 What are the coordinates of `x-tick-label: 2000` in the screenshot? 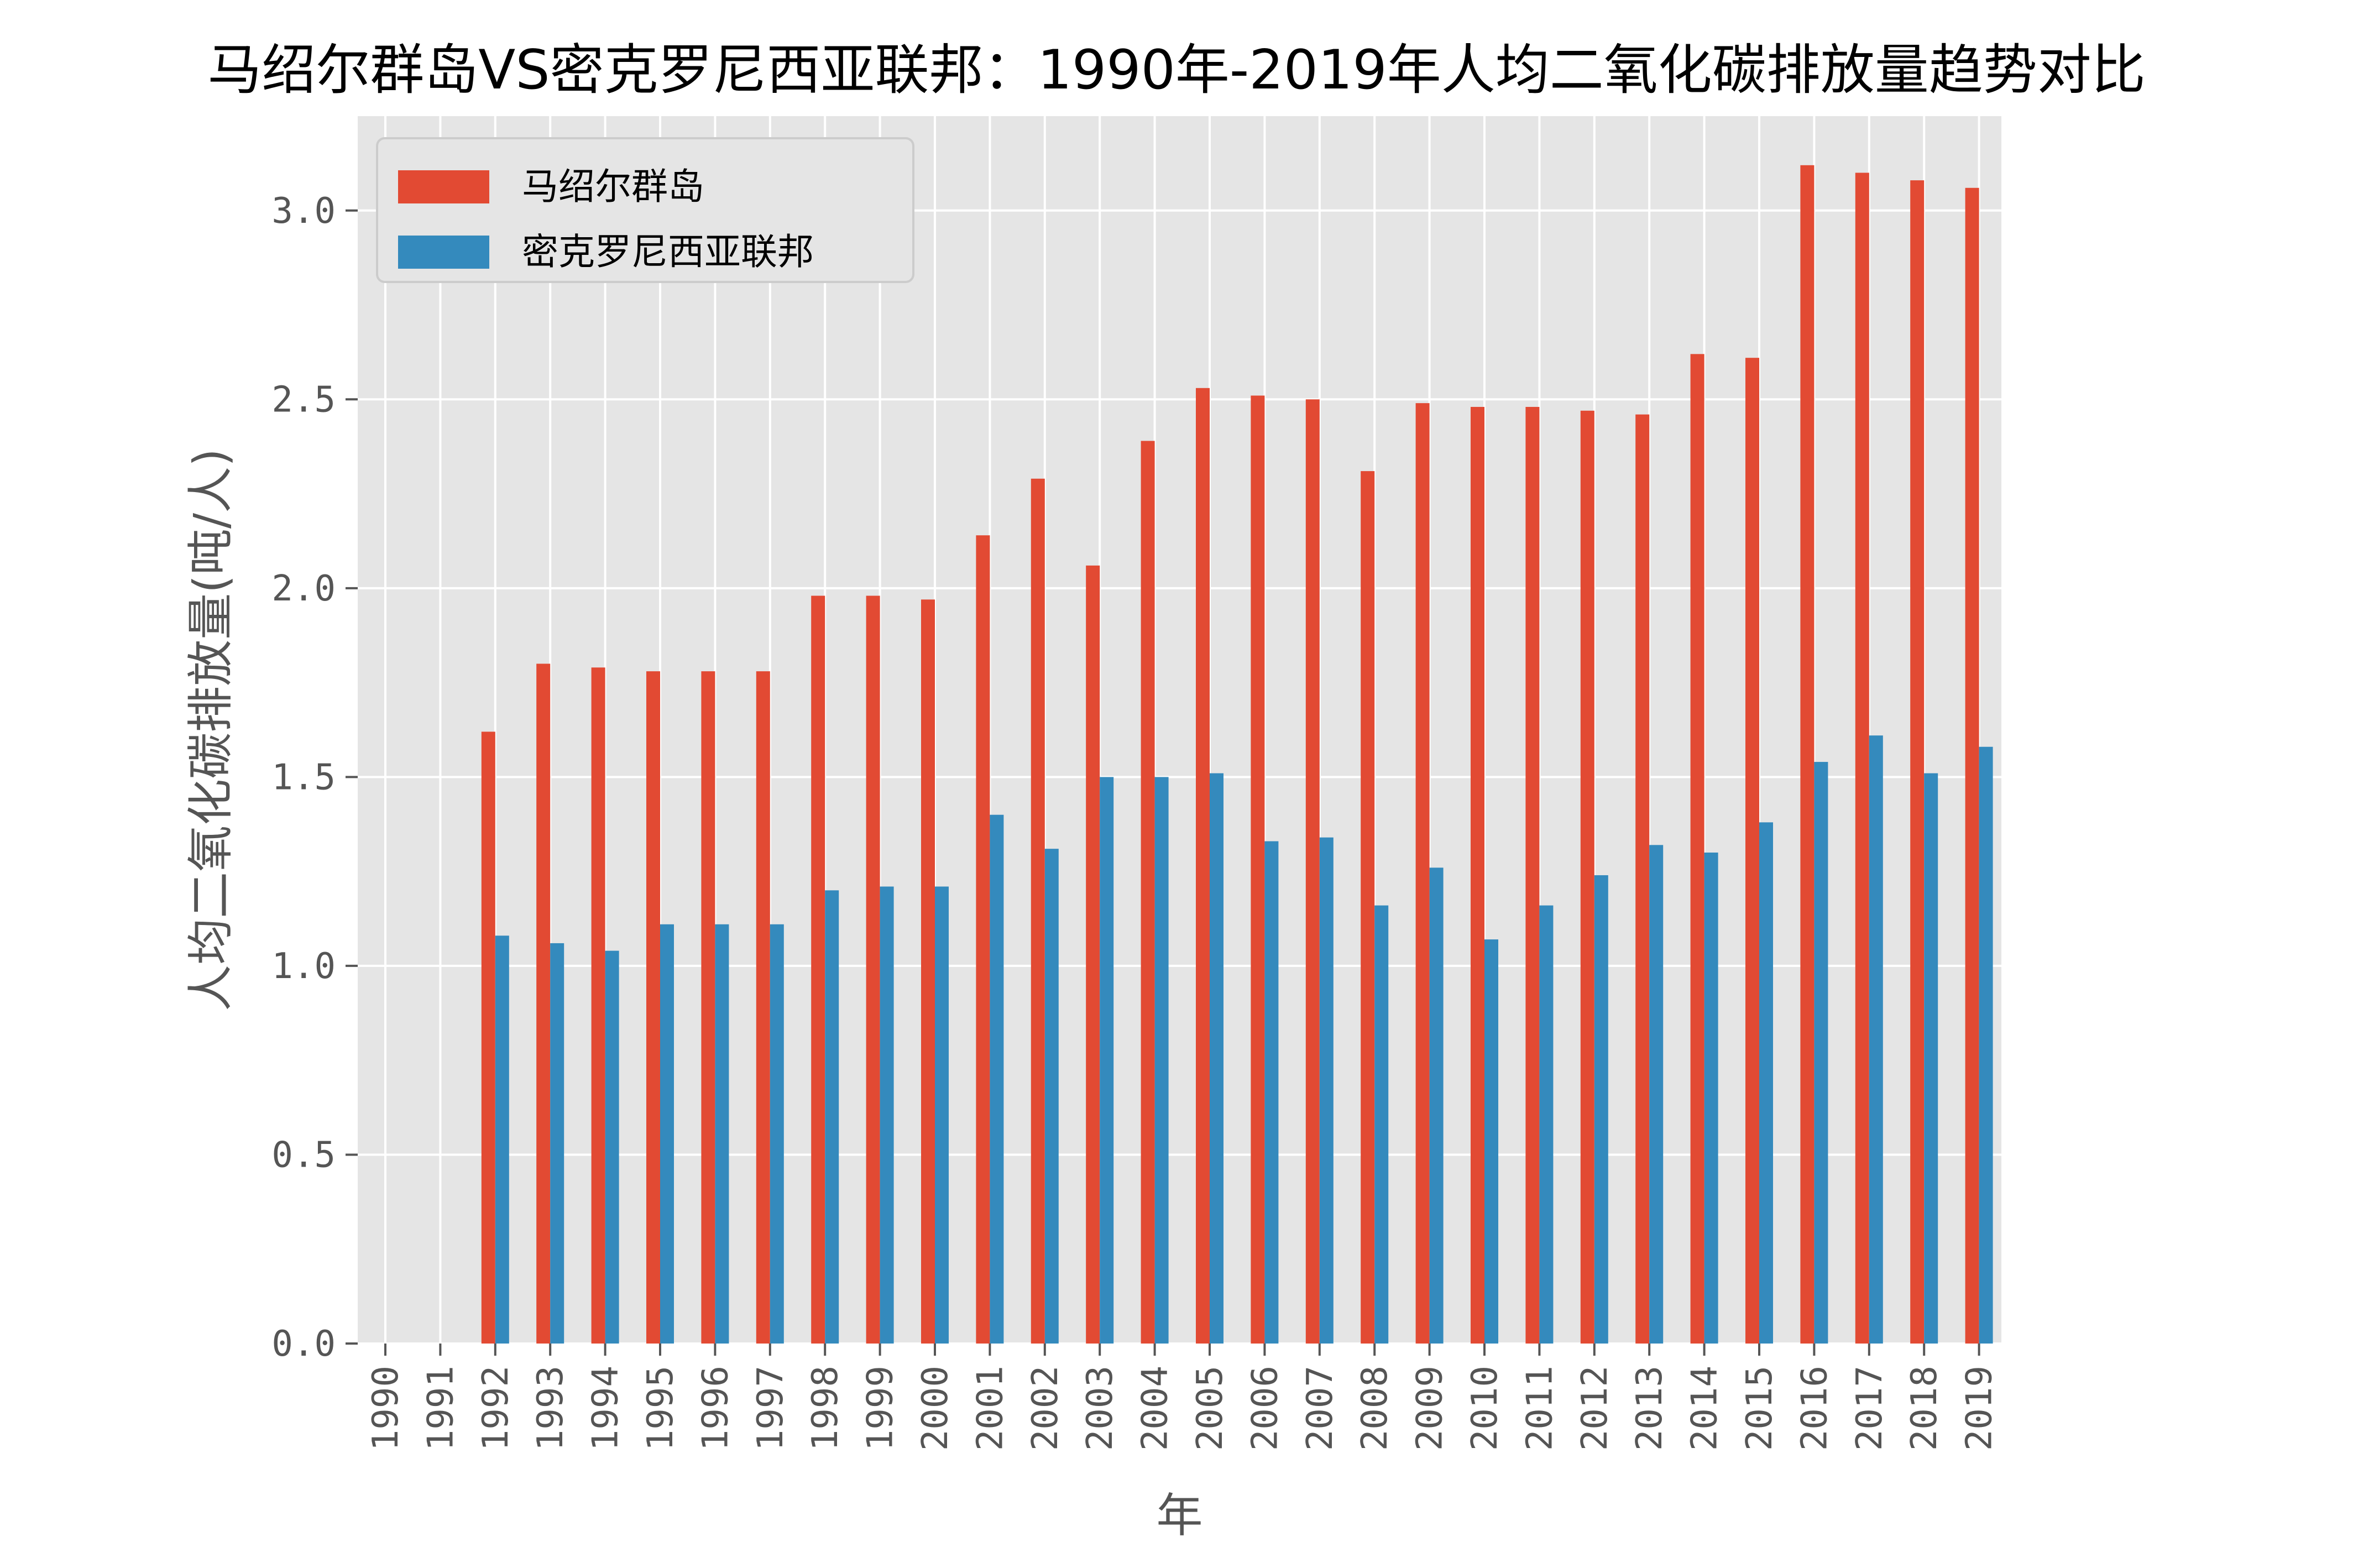 It's located at (935, 1408).